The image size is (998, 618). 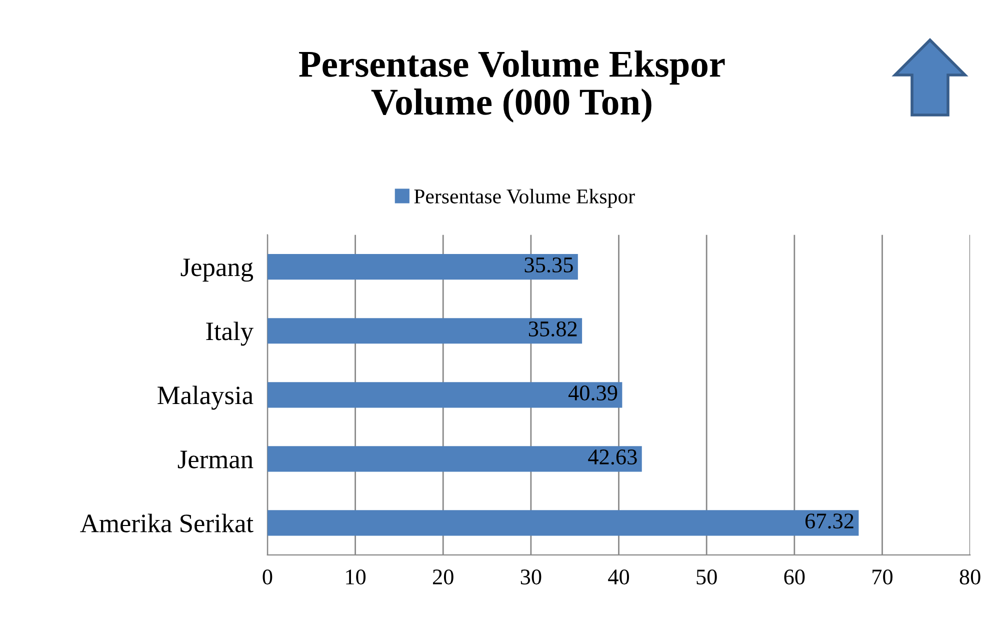 I want to click on x-tick-label: 50, so click(x=706, y=576).